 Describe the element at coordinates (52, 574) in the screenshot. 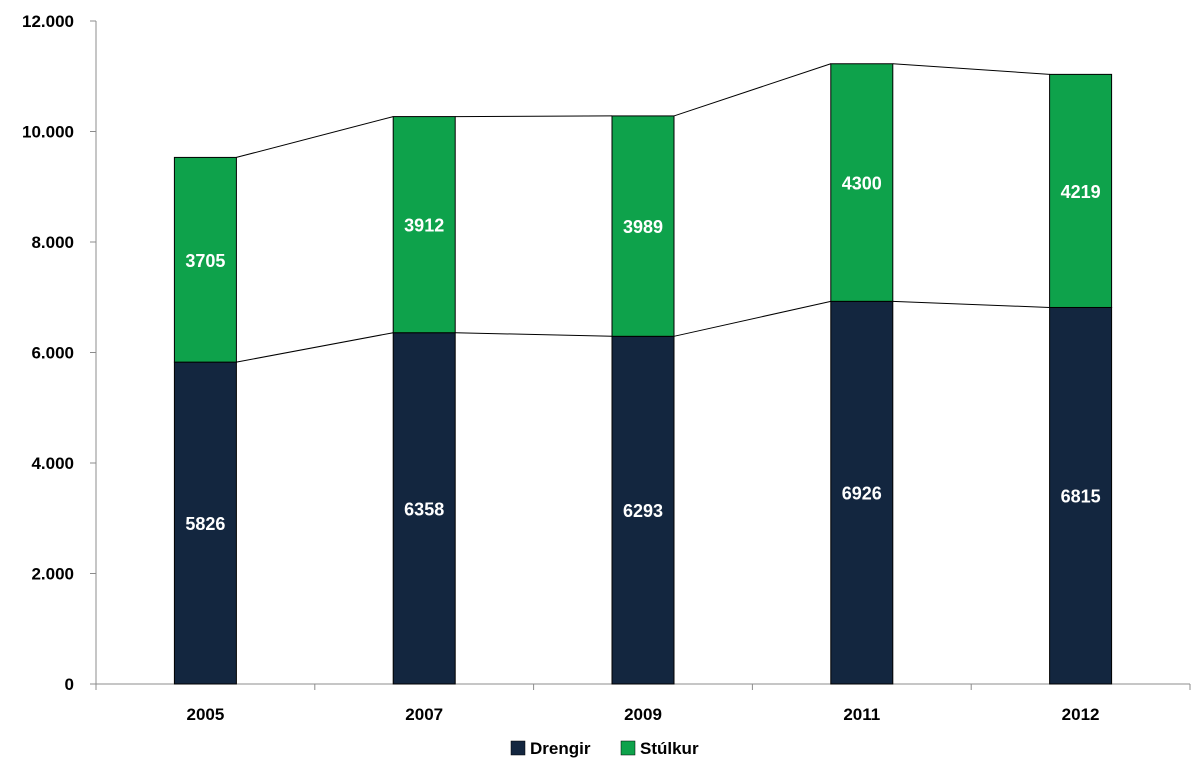

I see `y-tick-label: 2.000` at that location.